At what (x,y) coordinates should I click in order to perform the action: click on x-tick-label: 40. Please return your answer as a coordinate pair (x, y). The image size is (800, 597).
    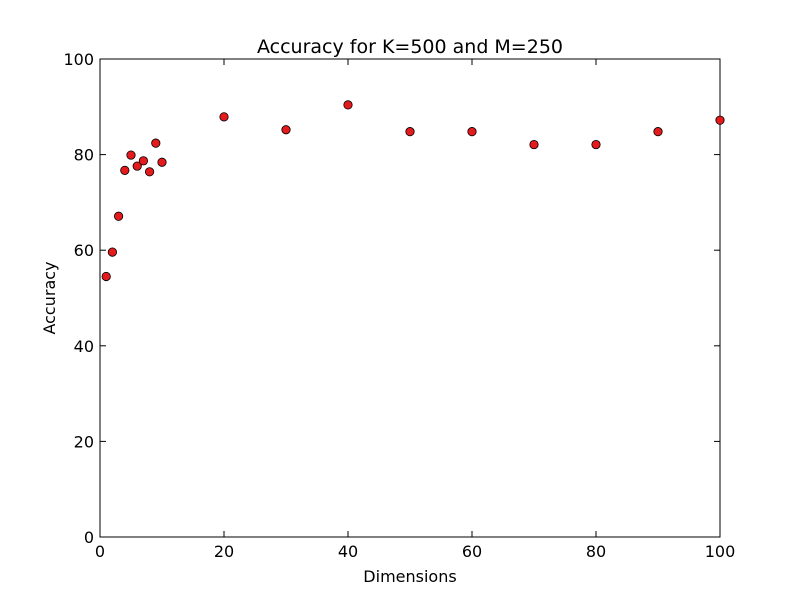
    Looking at the image, I should click on (348, 551).